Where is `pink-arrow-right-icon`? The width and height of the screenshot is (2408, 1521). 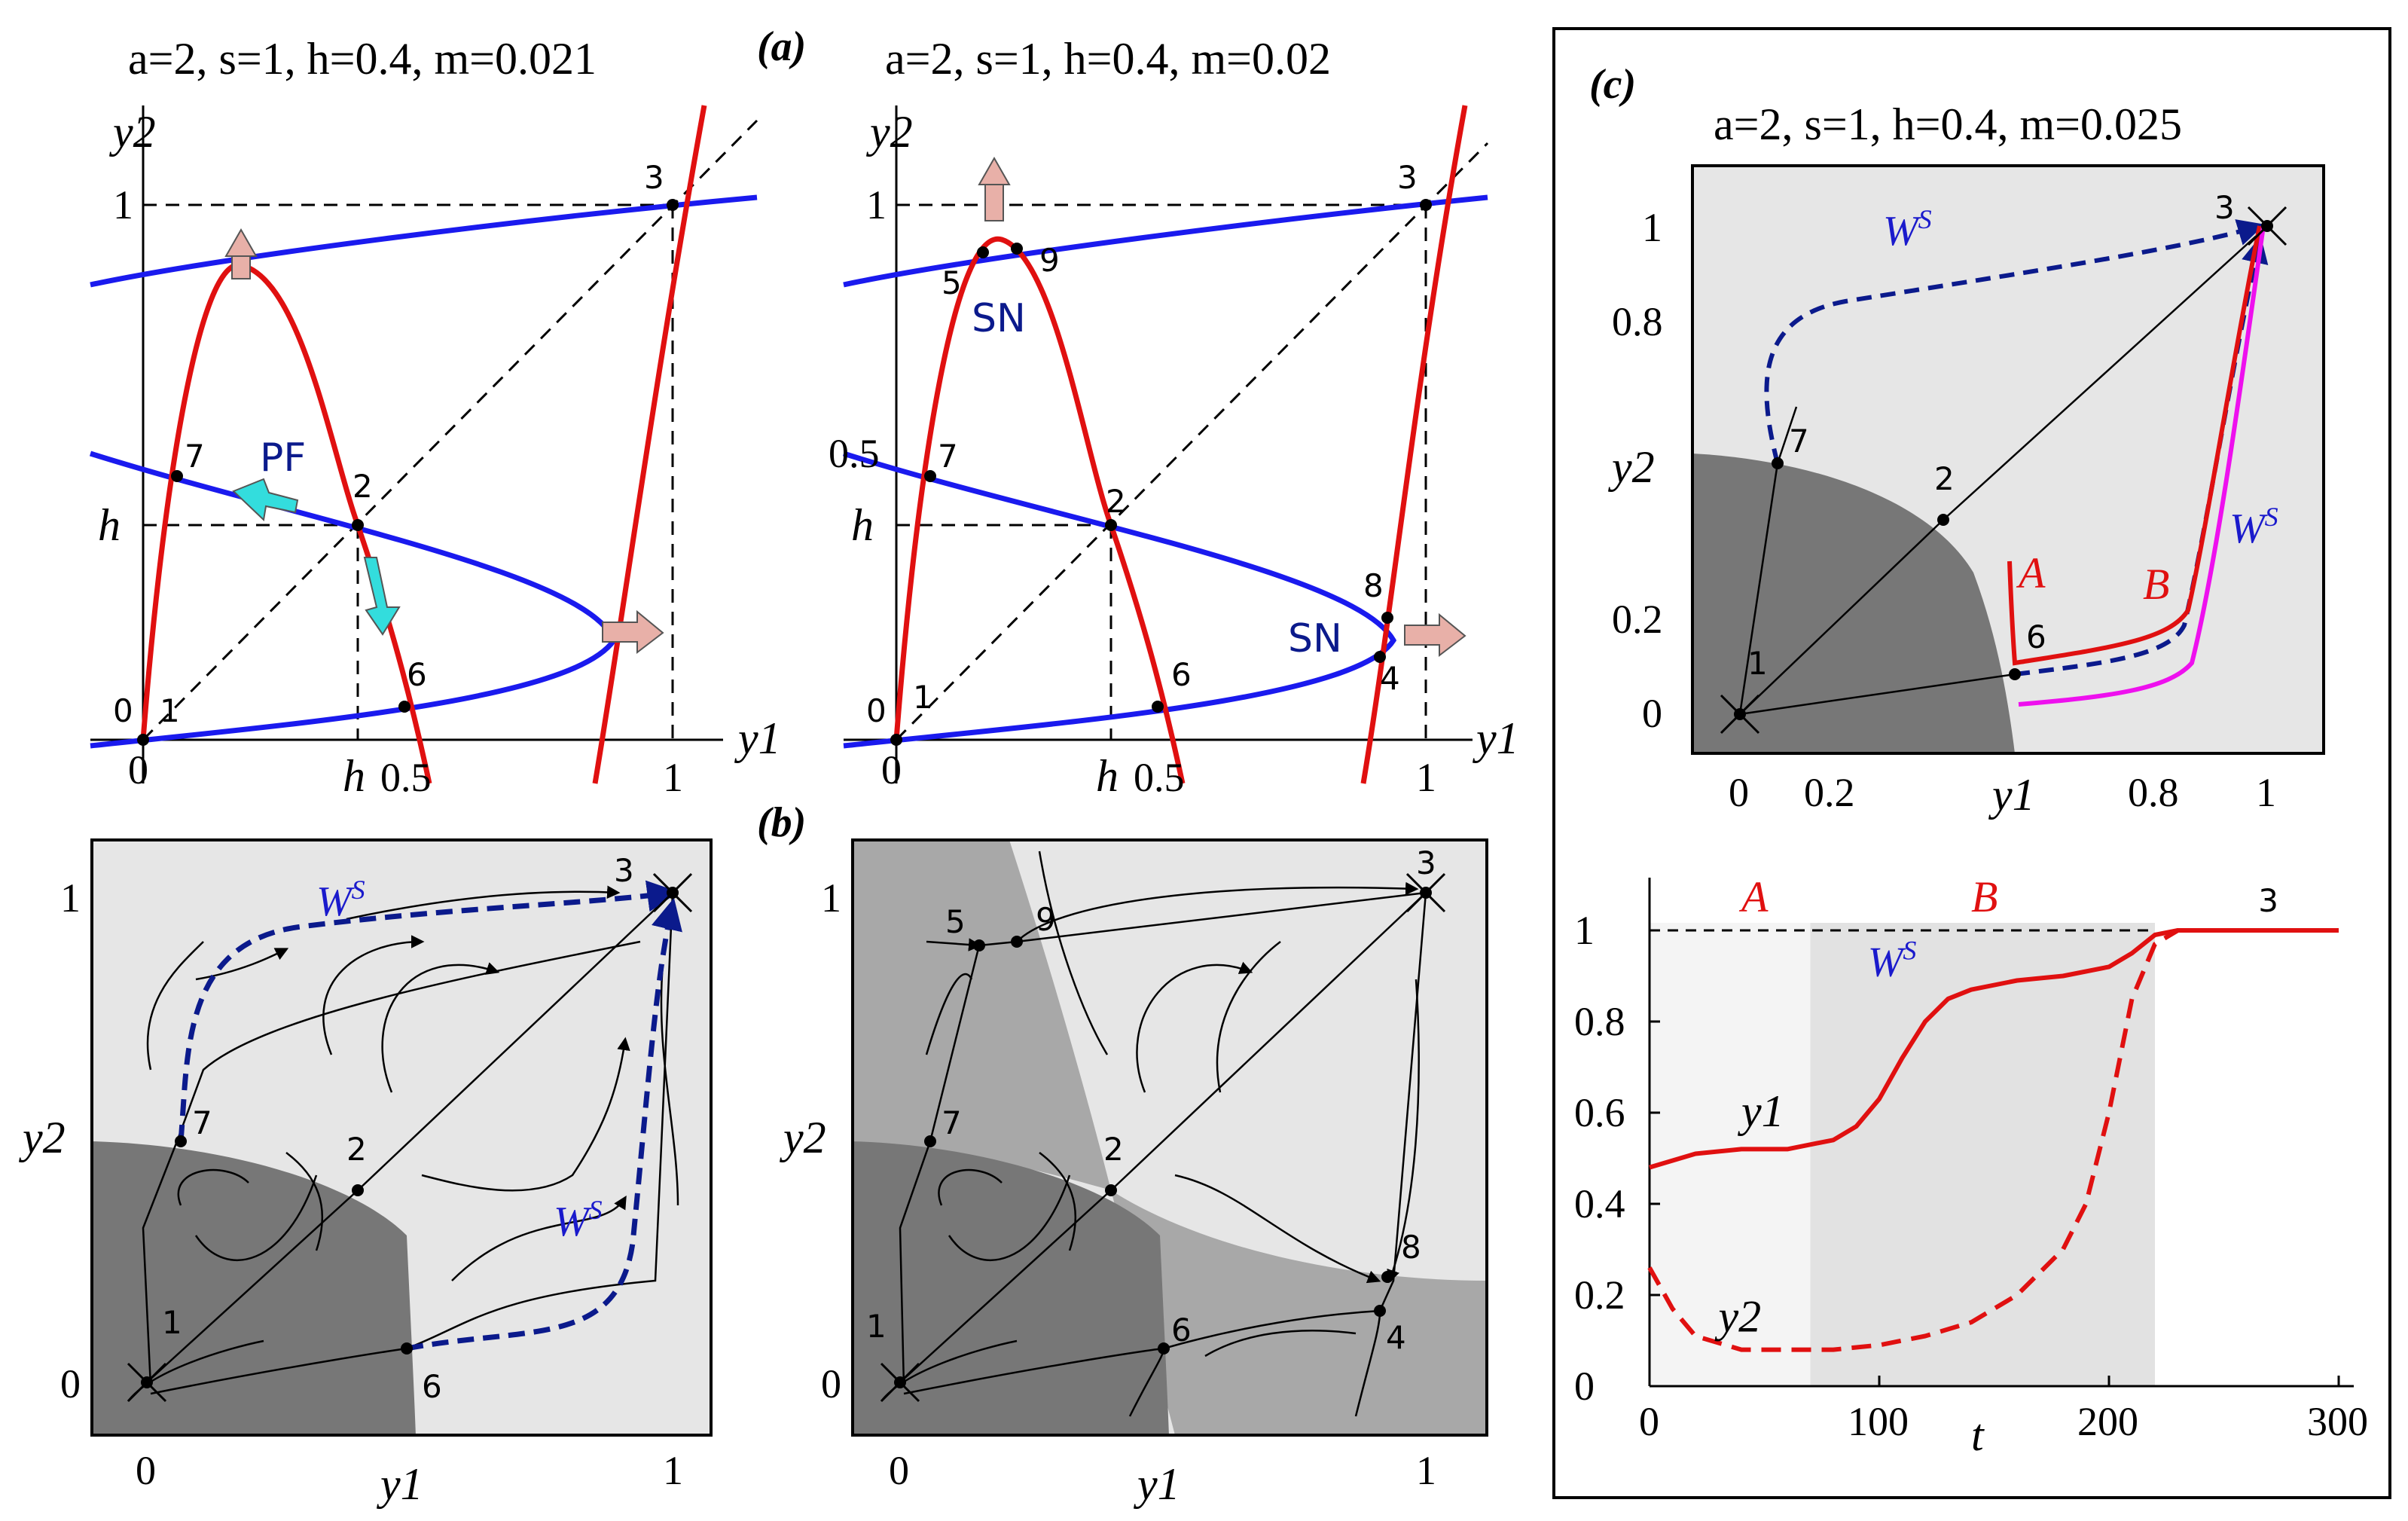 pink-arrow-right-icon is located at coordinates (1435, 635).